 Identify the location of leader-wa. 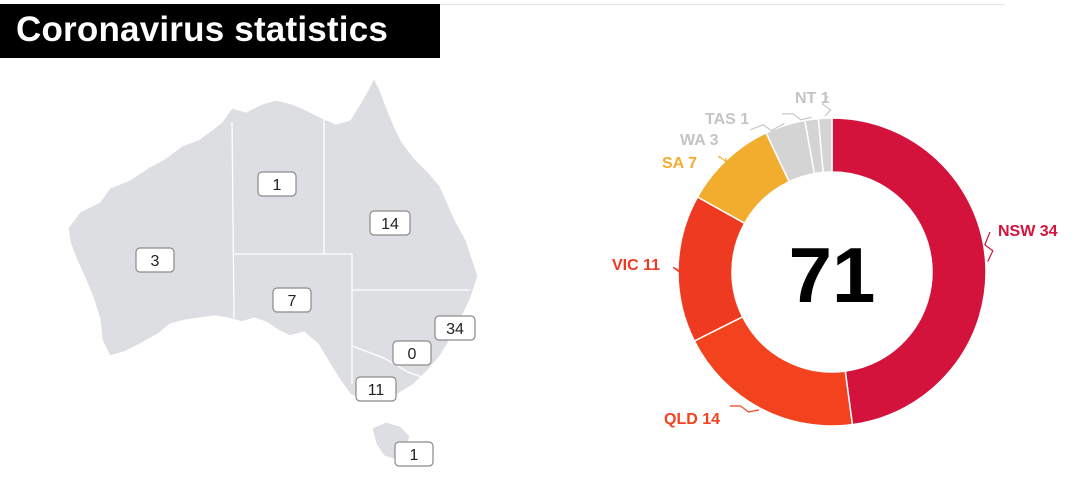
(767, 127).